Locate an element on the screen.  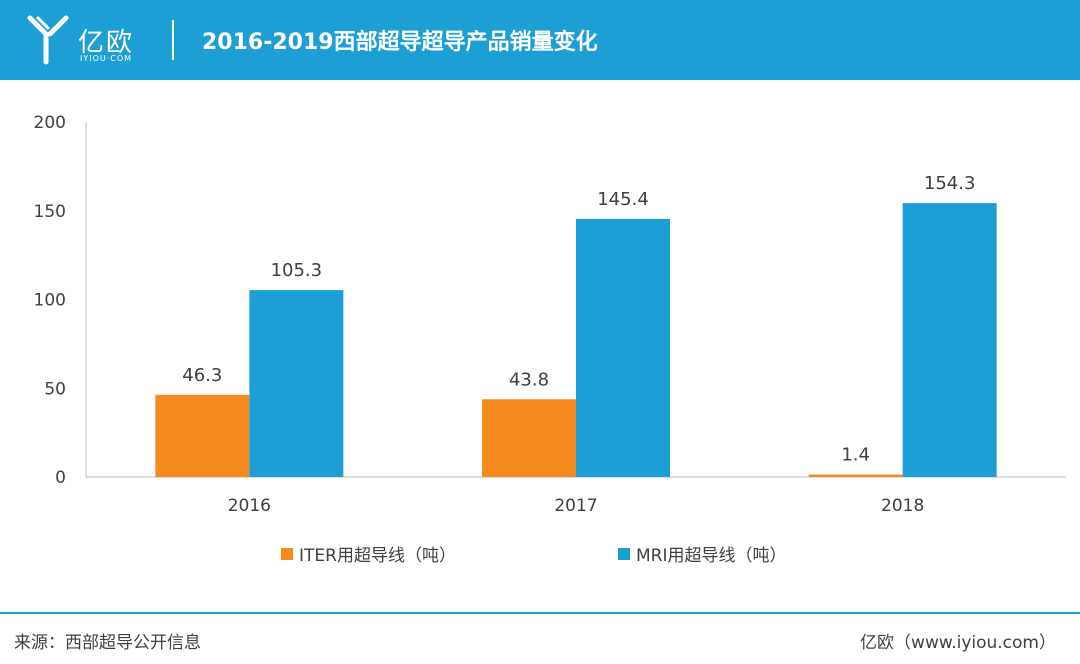
data-label: 1.4 is located at coordinates (855, 455).